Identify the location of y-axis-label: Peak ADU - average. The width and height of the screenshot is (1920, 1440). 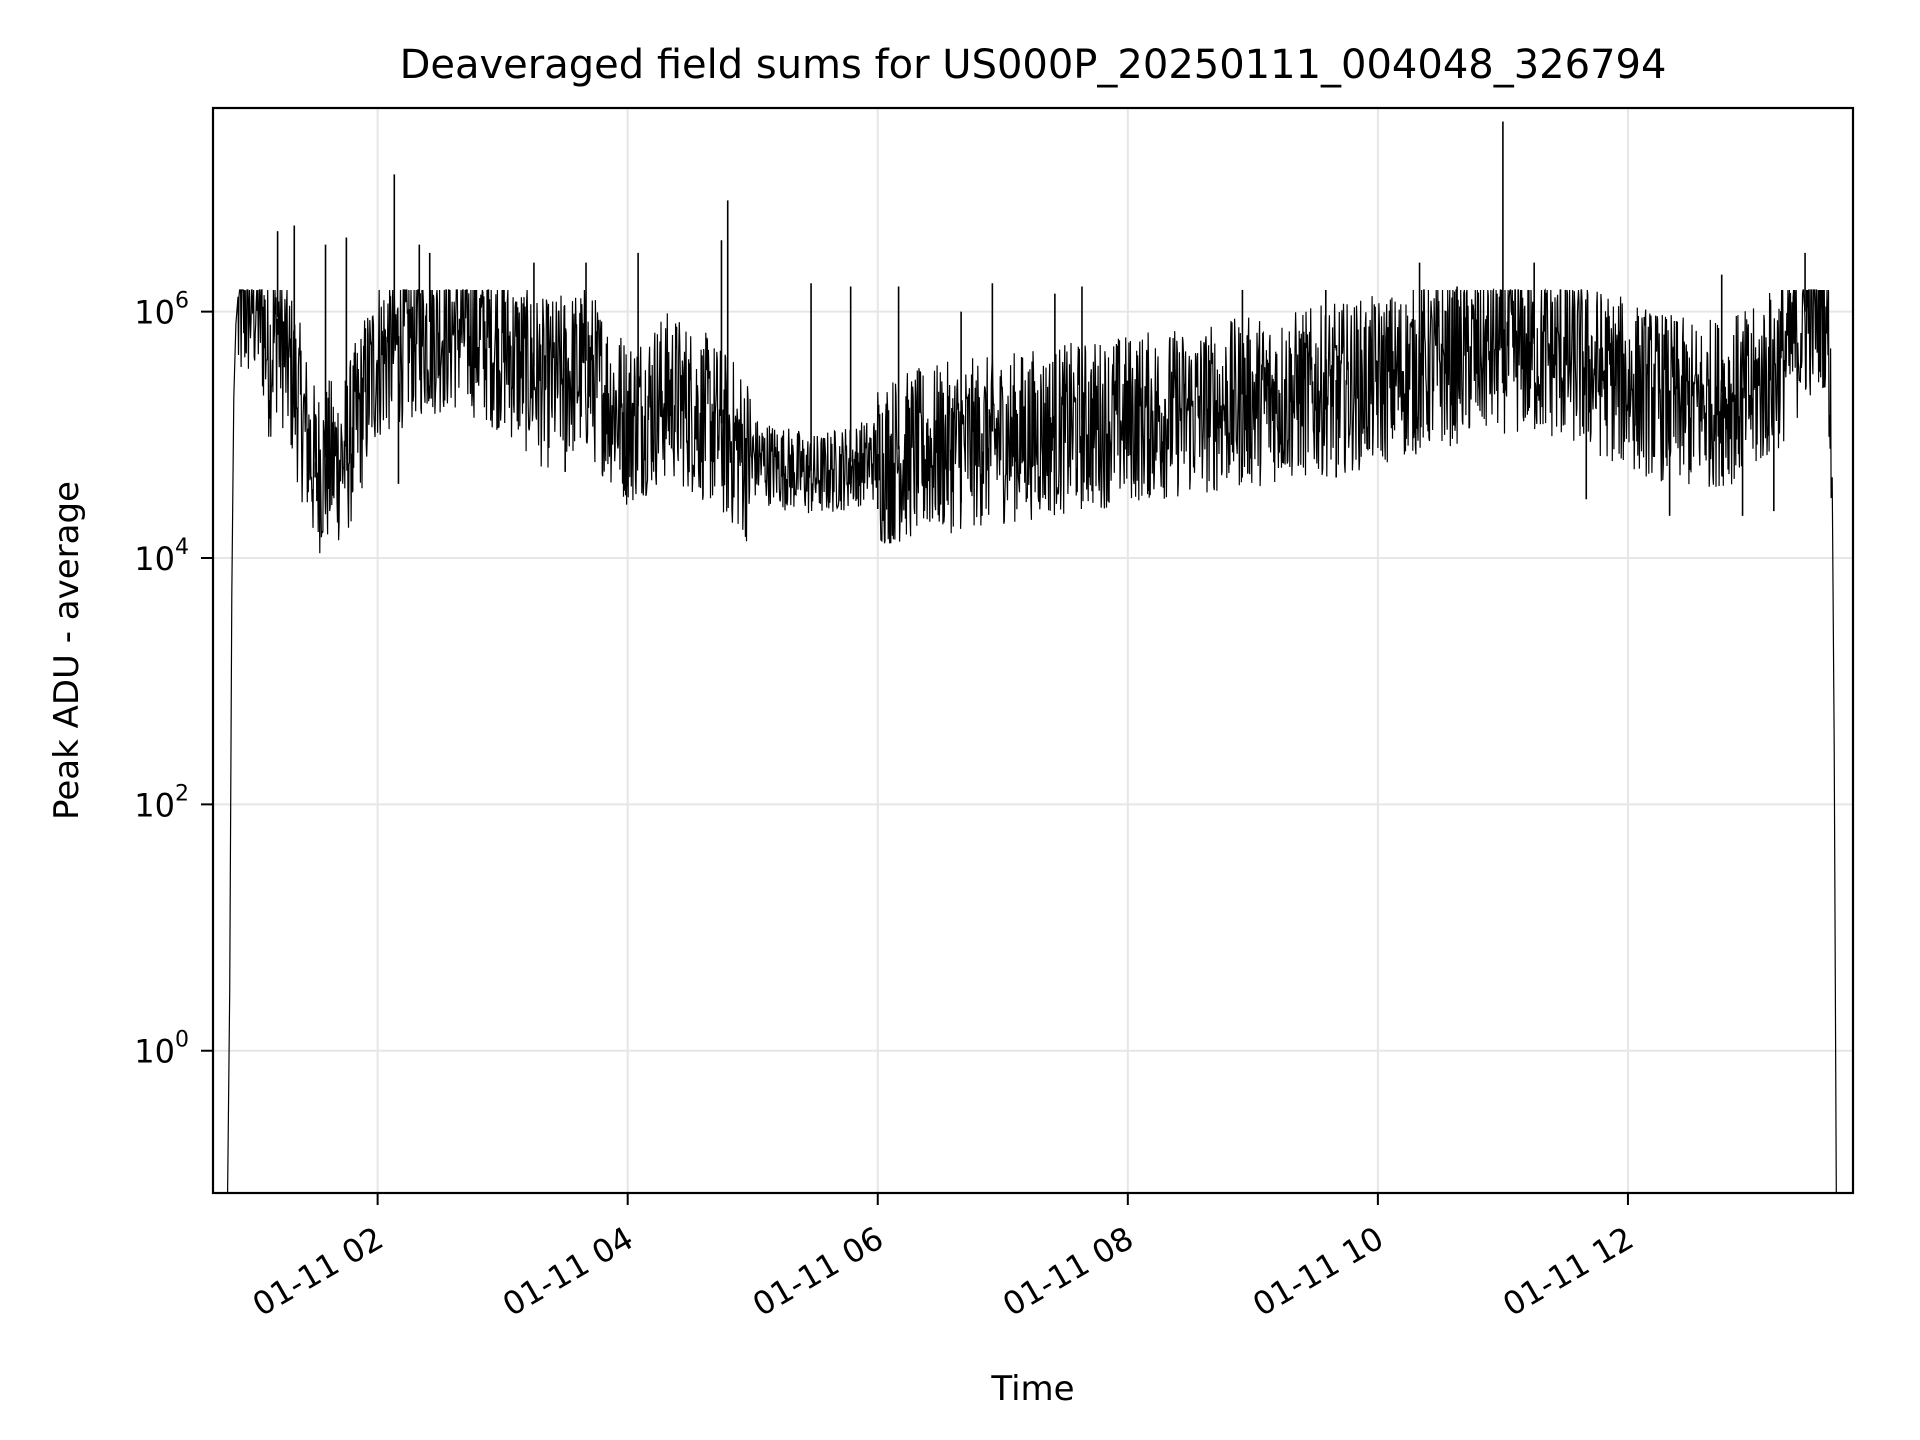
(67, 650).